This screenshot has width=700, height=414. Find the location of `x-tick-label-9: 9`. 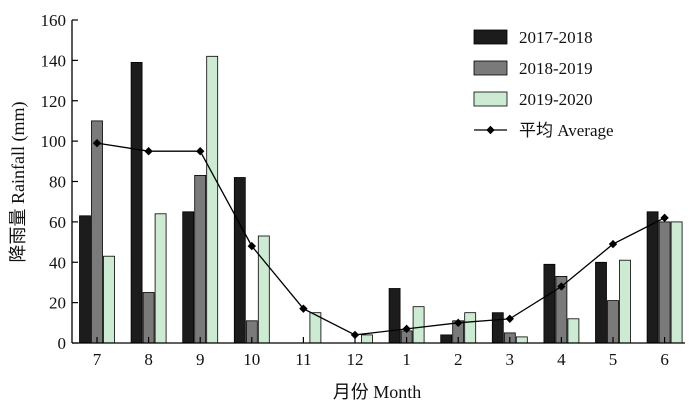

x-tick-label-9: 9 is located at coordinates (200, 359).